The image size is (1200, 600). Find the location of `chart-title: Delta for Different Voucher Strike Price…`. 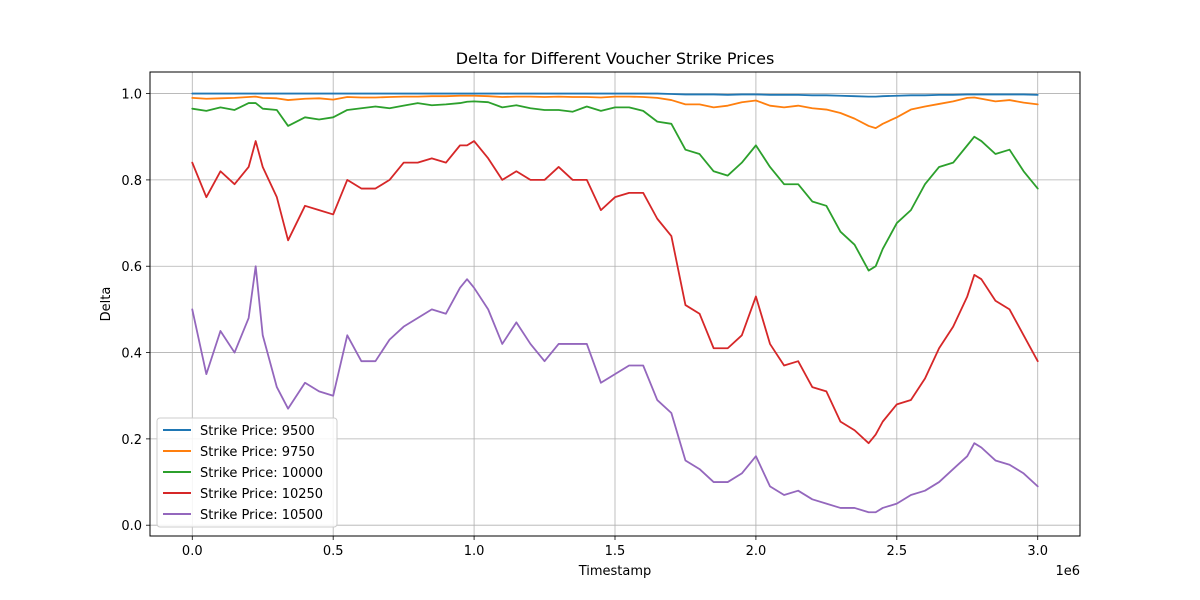

chart-title: Delta for Different Voucher Strike Price… is located at coordinates (615, 58).